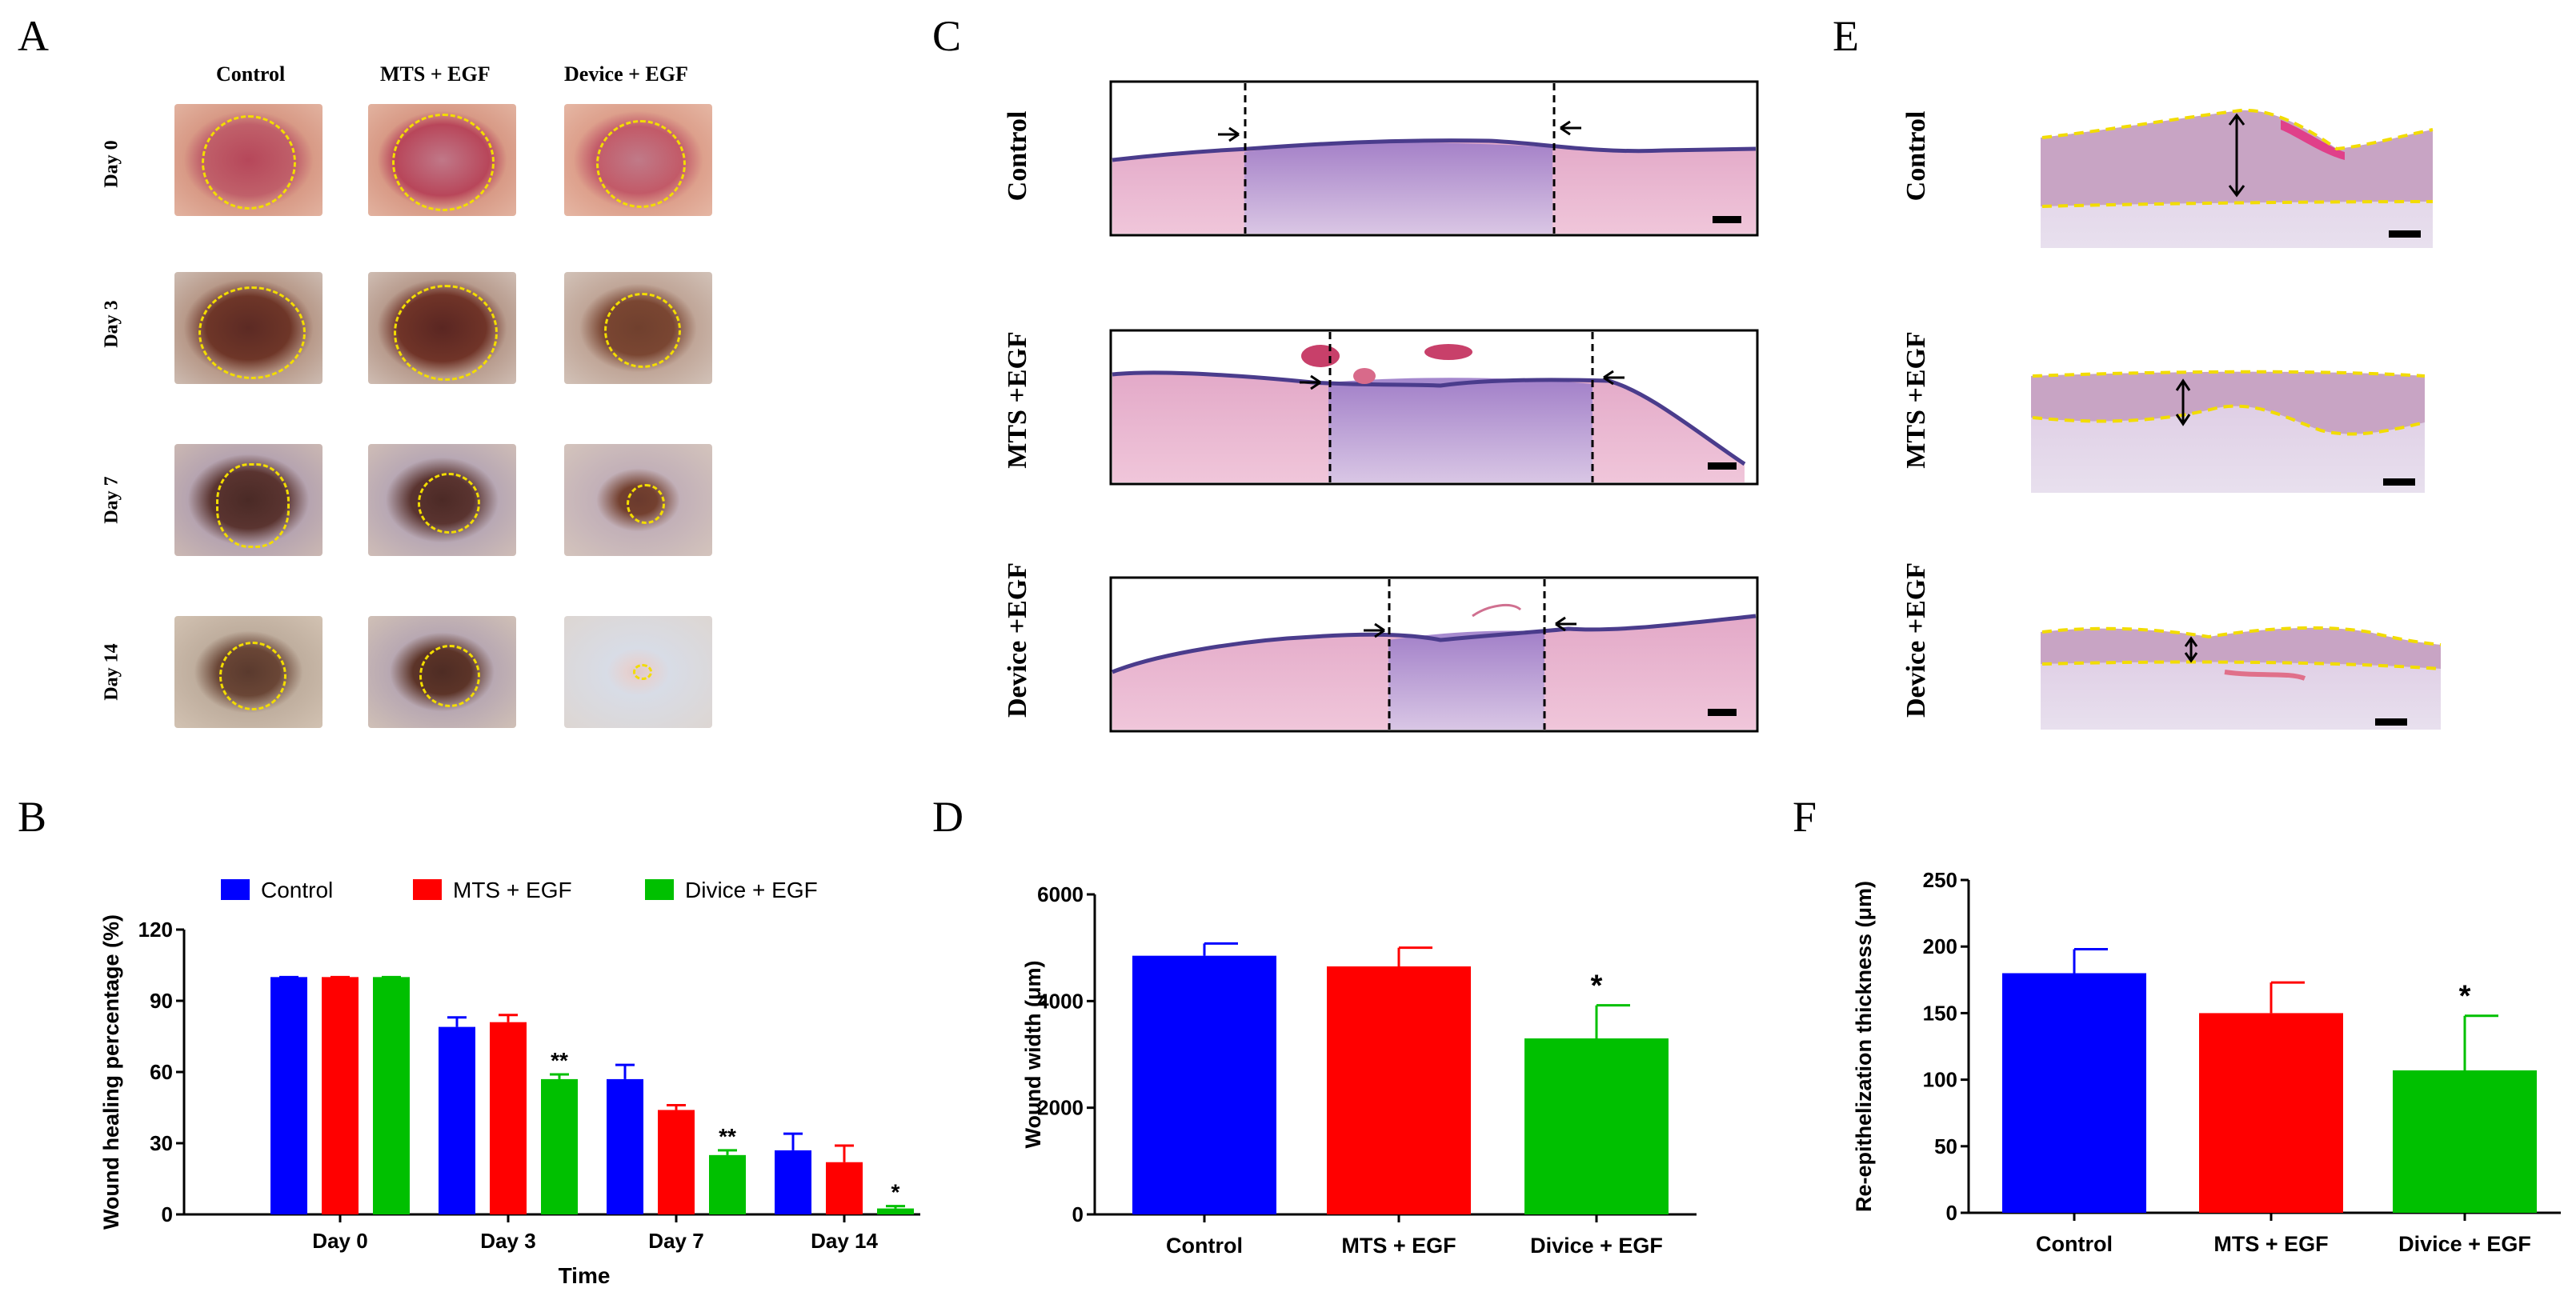  What do you see at coordinates (167, 1214) in the screenshot?
I see `chart-b-ytick-label: 0` at bounding box center [167, 1214].